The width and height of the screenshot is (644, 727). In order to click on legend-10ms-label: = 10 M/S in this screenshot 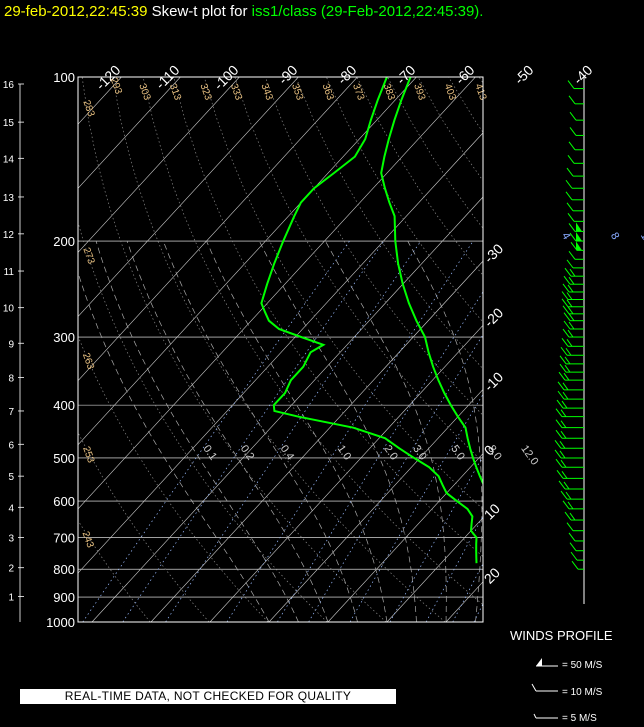, I will do `click(582, 692)`.